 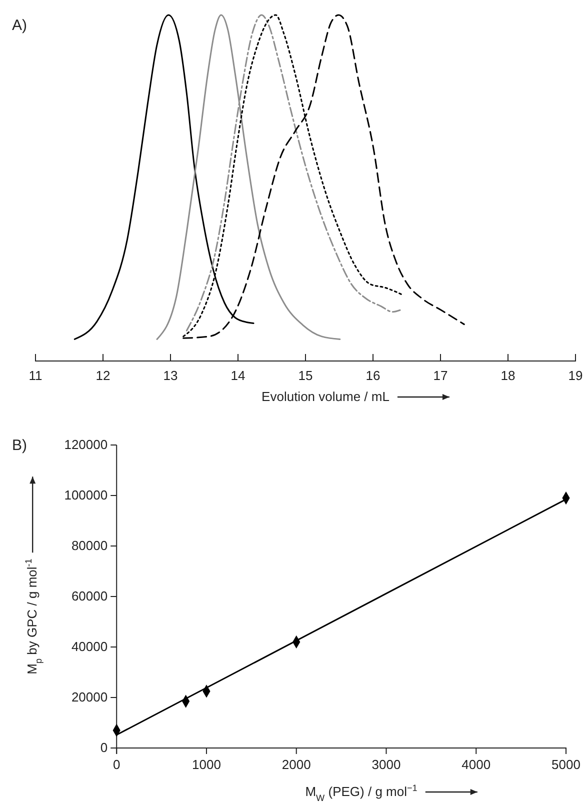 What do you see at coordinates (103, 376) in the screenshot?
I see `x-tick-label: 12` at bounding box center [103, 376].